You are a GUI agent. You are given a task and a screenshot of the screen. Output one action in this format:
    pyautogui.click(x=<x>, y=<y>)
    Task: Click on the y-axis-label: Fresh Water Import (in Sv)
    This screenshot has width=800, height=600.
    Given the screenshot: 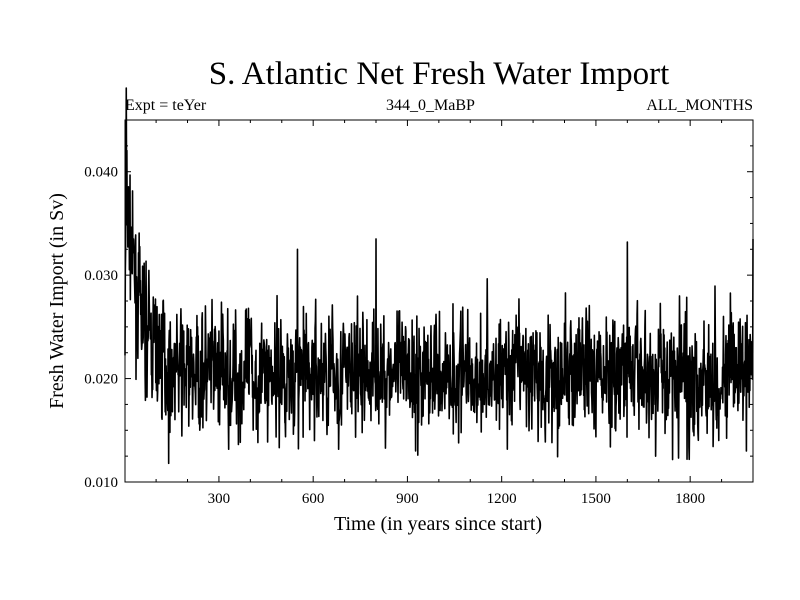 What is the action you would take?
    pyautogui.click(x=57, y=301)
    